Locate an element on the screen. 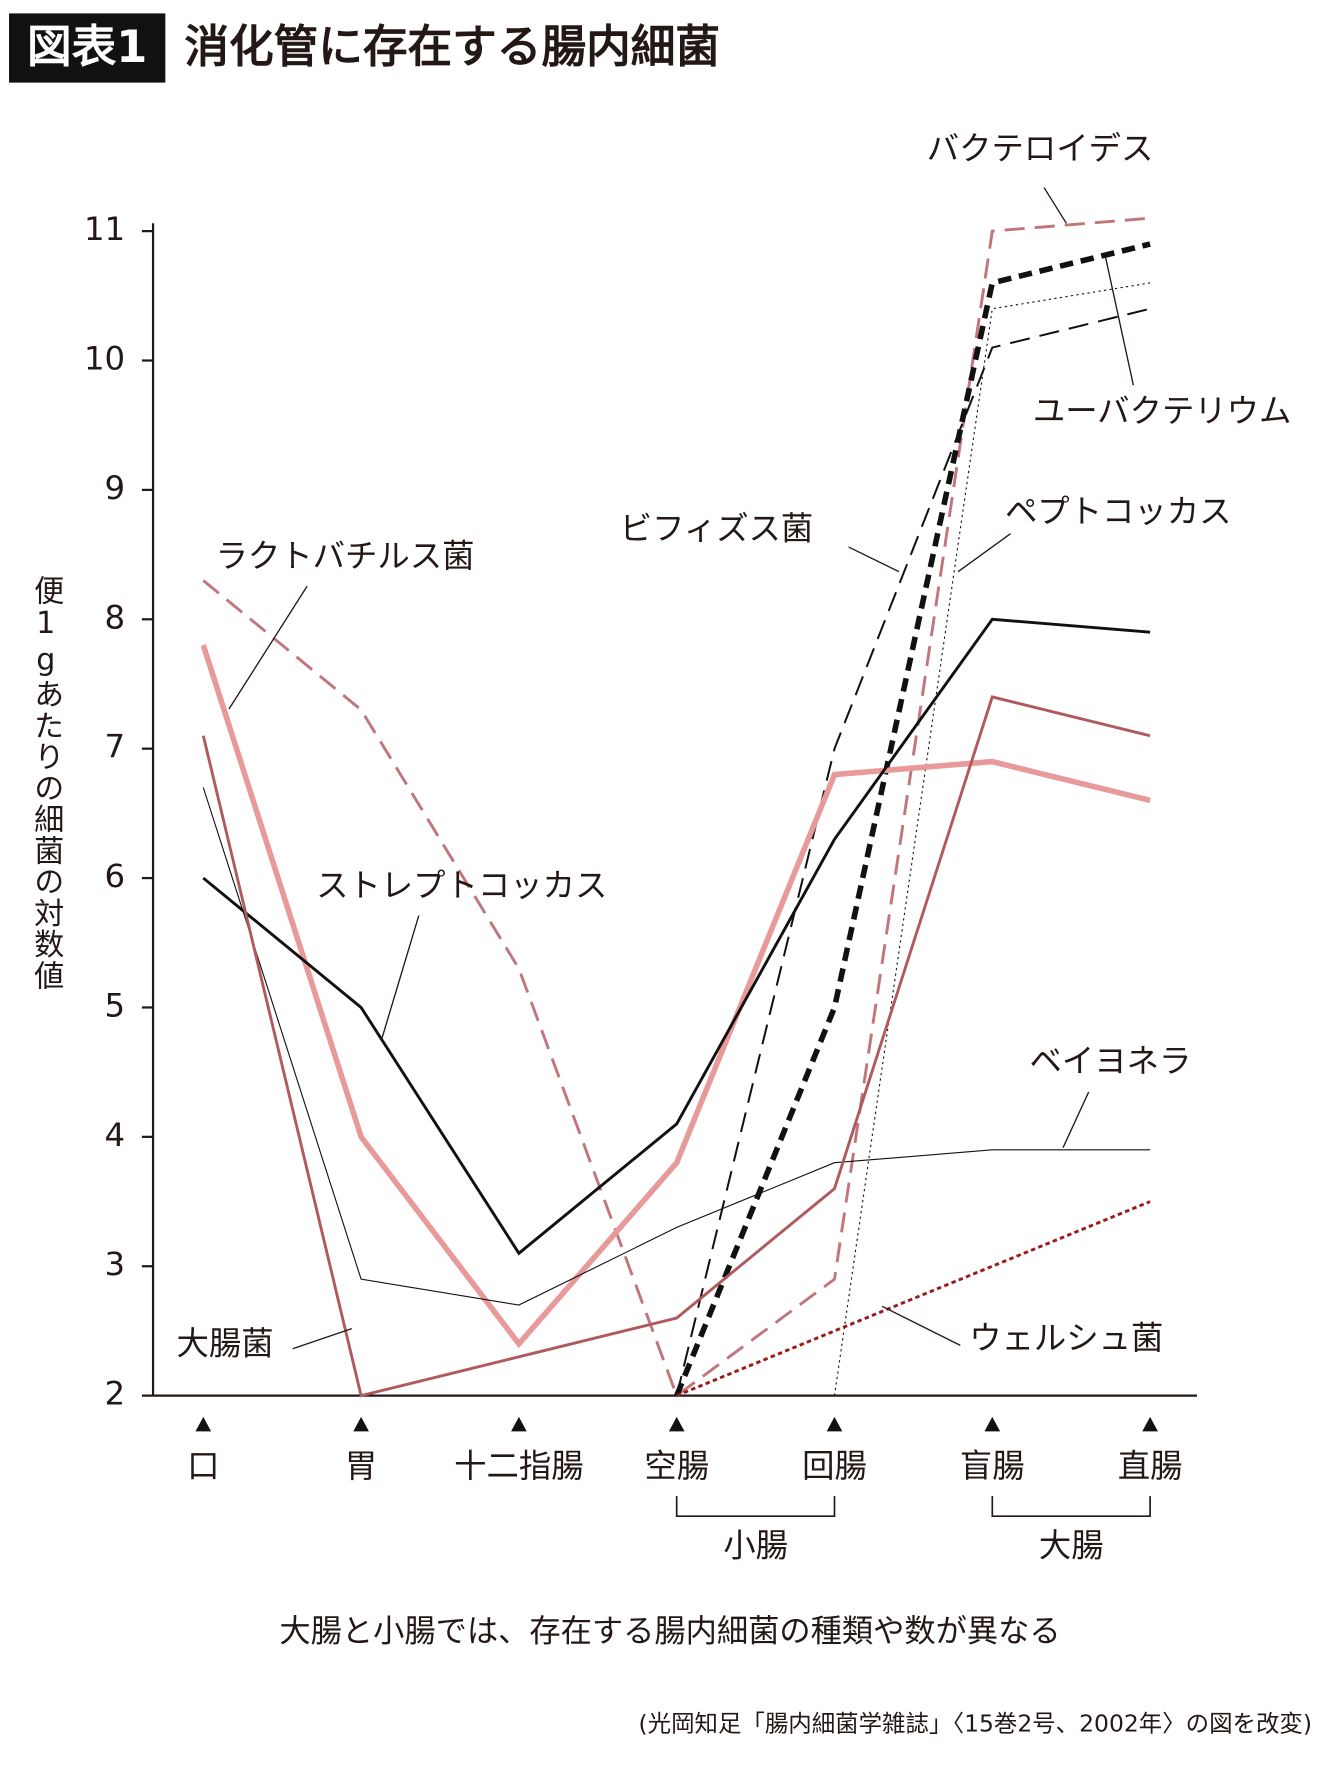 The width and height of the screenshot is (1340, 1773). y-tick-label: 9 is located at coordinates (115, 488).